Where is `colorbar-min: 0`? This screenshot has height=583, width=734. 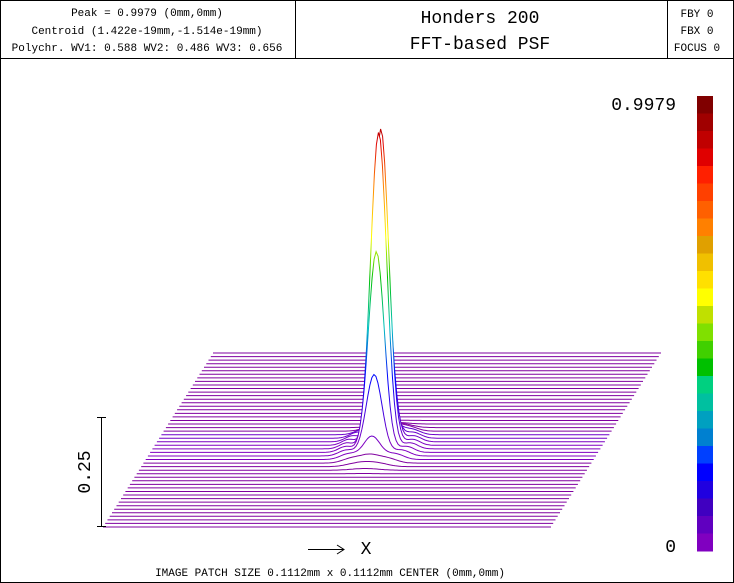
colorbar-min: 0 is located at coordinates (670, 548).